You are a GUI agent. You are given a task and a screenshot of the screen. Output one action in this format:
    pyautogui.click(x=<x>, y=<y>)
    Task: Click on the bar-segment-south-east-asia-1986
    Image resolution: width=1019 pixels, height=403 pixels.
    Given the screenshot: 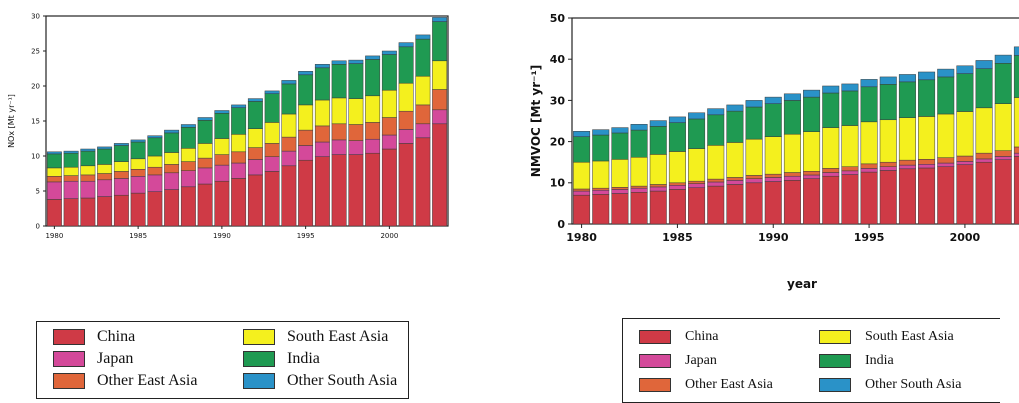 What is the action you would take?
    pyautogui.click(x=697, y=165)
    